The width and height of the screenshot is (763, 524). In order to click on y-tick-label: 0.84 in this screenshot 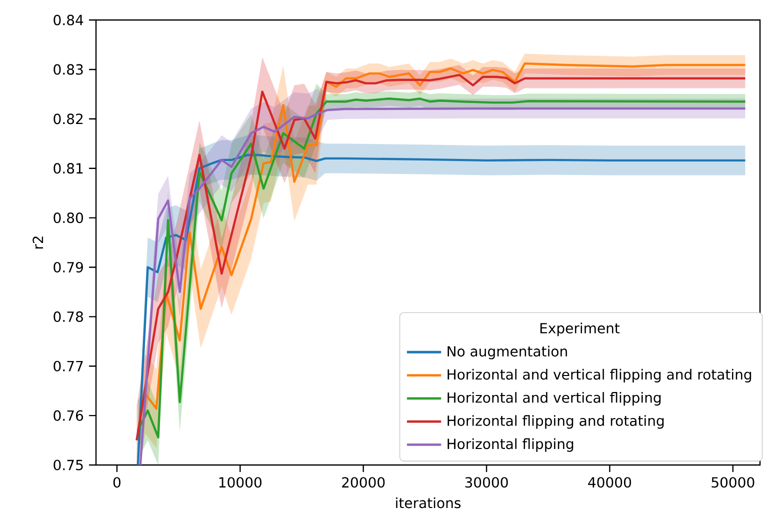, I will do `click(69, 20)`.